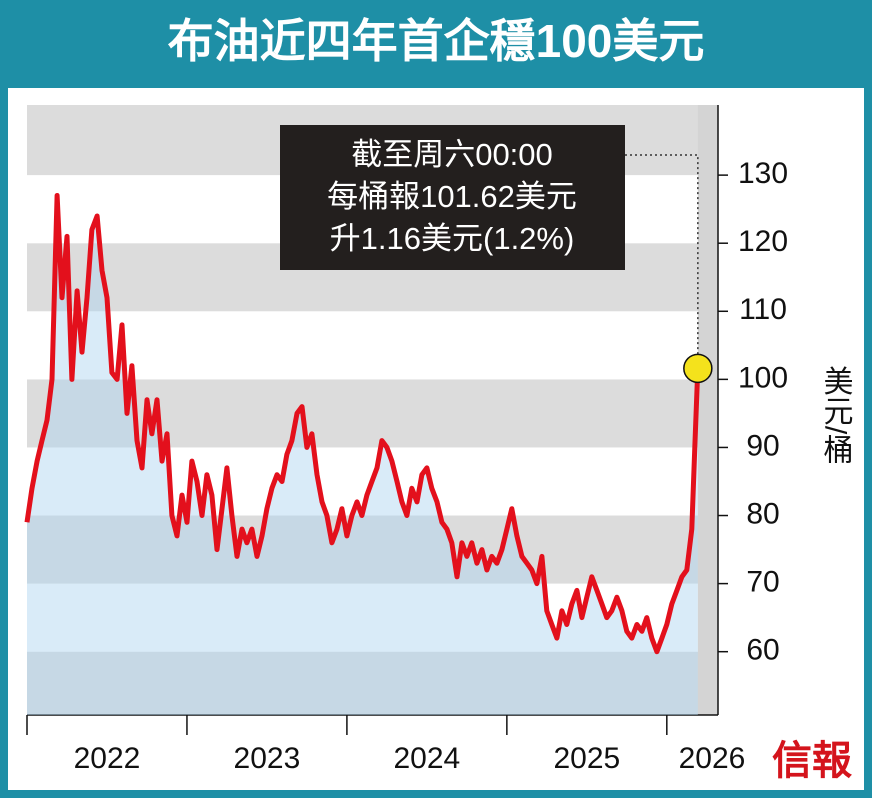 This screenshot has height=798, width=872. Describe the element at coordinates (698, 368) in the screenshot. I see `last-point` at that location.